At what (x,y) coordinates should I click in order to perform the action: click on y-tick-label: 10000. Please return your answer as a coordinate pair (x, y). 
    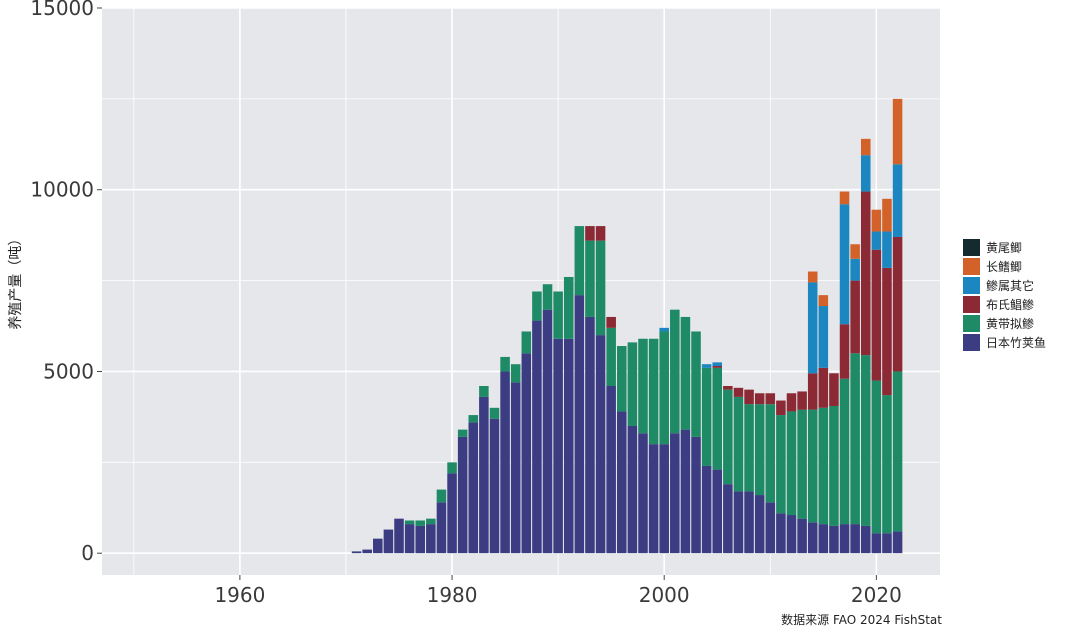
    Looking at the image, I should click on (62, 190).